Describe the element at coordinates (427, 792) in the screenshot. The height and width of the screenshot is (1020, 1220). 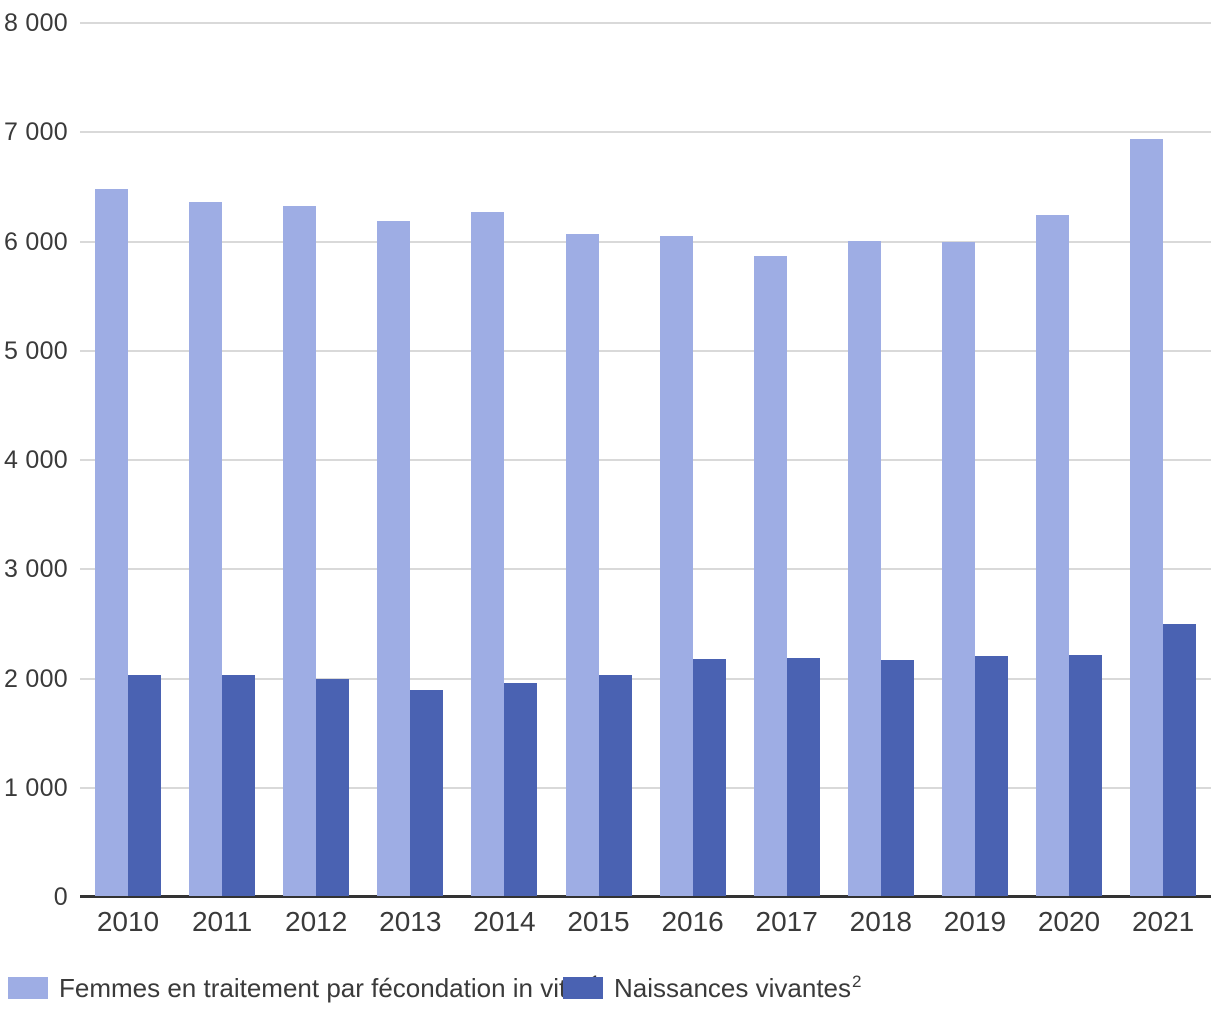
I see `bar-naissances-vivantes-2013` at that location.